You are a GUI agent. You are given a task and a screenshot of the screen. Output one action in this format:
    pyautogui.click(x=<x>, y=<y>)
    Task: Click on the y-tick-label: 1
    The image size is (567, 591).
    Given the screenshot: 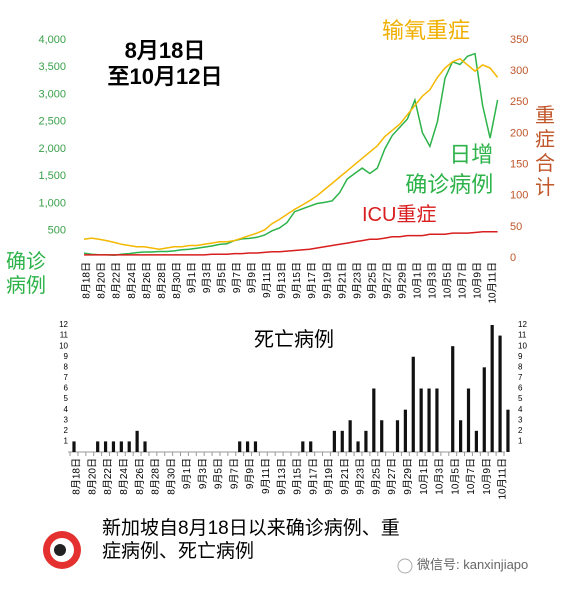 What is the action you would take?
    pyautogui.click(x=66, y=441)
    